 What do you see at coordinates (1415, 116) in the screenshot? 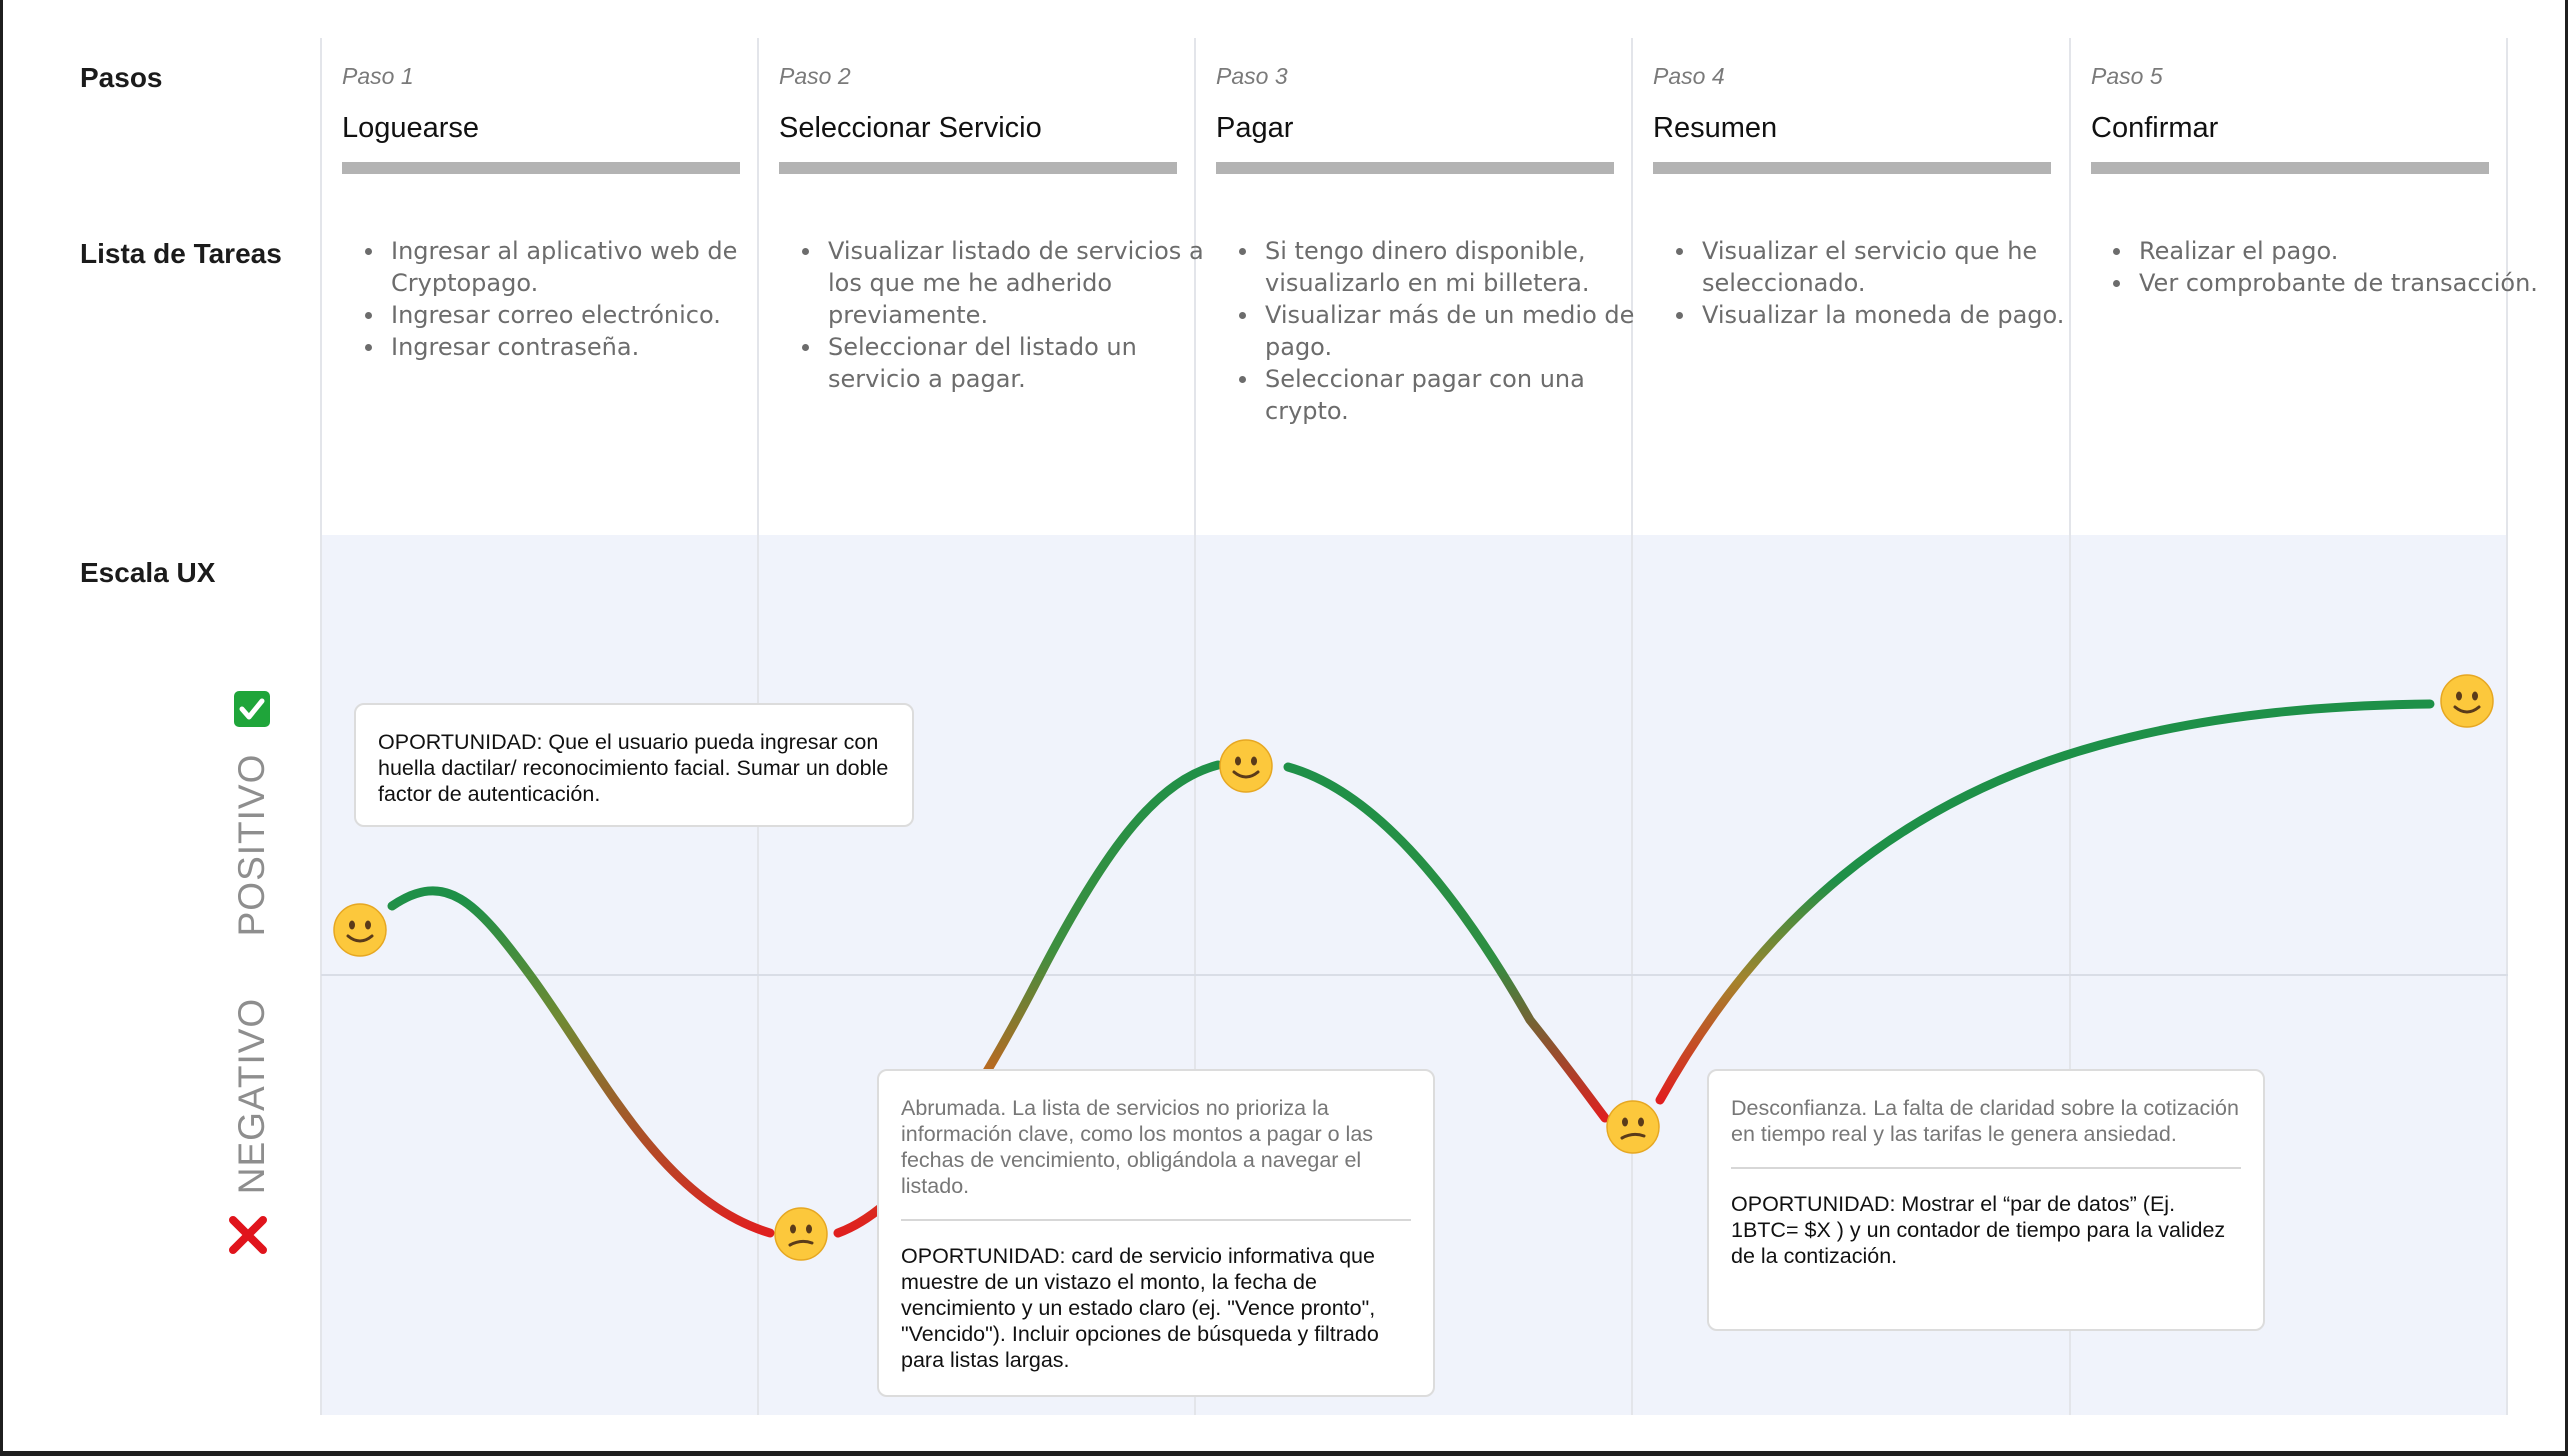
I see `step-3: Paso 3 Pagar` at bounding box center [1415, 116].